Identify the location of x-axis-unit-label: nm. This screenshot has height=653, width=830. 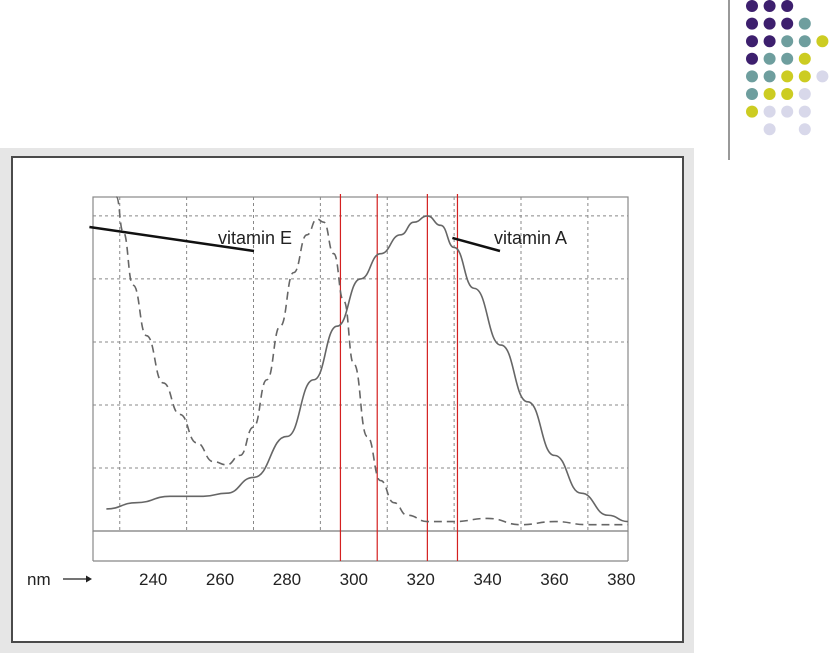
(39, 579).